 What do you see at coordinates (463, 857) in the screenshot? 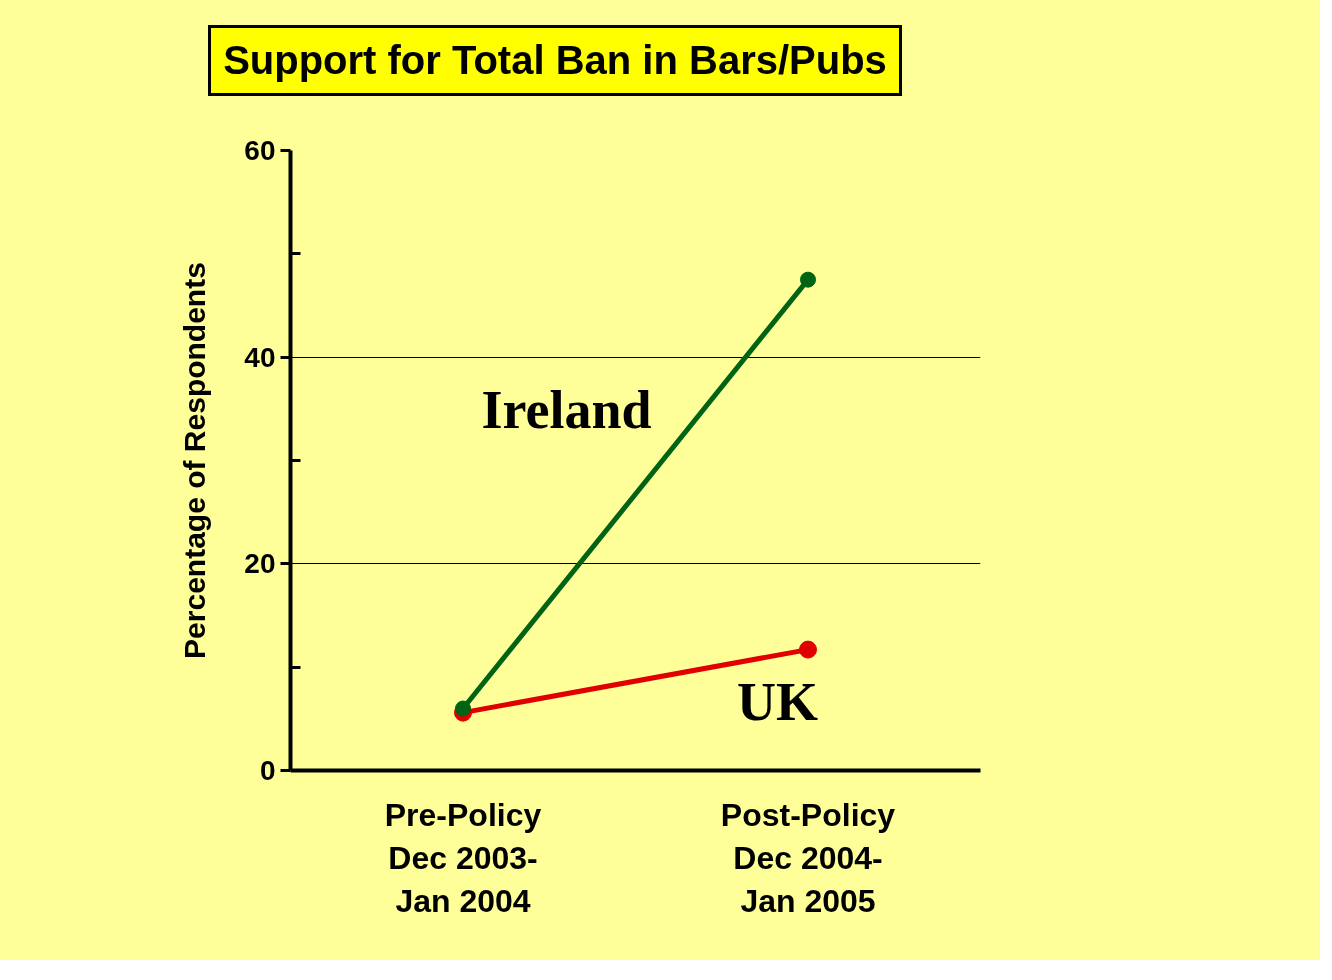
I see `x-tick-label: Pre-Policy Dec 2003- Jan 2004` at bounding box center [463, 857].